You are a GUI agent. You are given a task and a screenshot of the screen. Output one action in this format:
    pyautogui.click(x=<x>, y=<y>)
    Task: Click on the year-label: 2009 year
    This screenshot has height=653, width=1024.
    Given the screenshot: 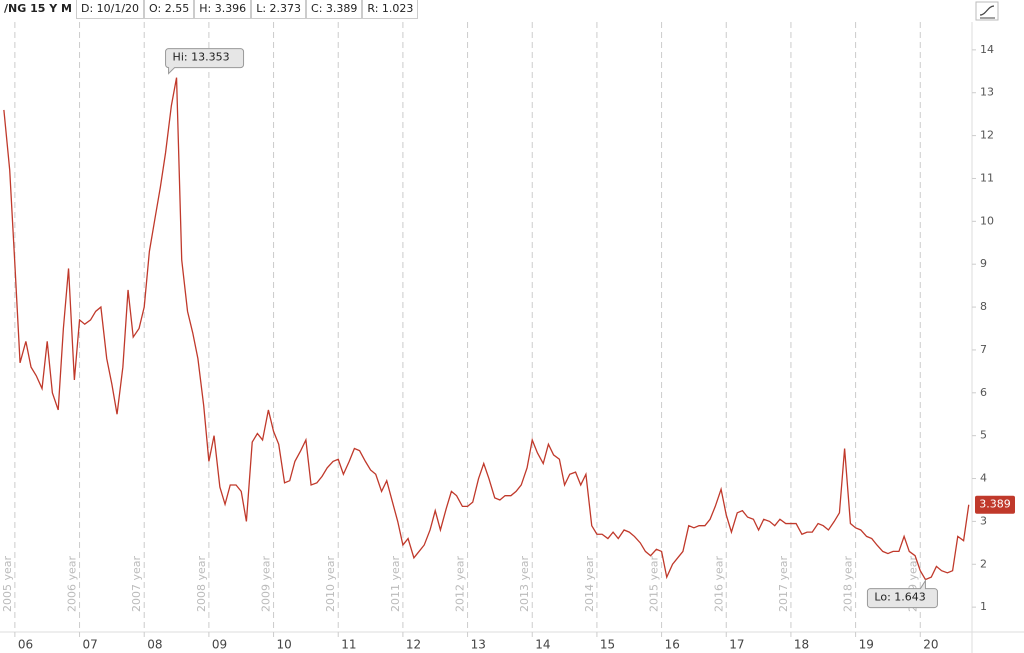 What is the action you would take?
    pyautogui.click(x=266, y=583)
    